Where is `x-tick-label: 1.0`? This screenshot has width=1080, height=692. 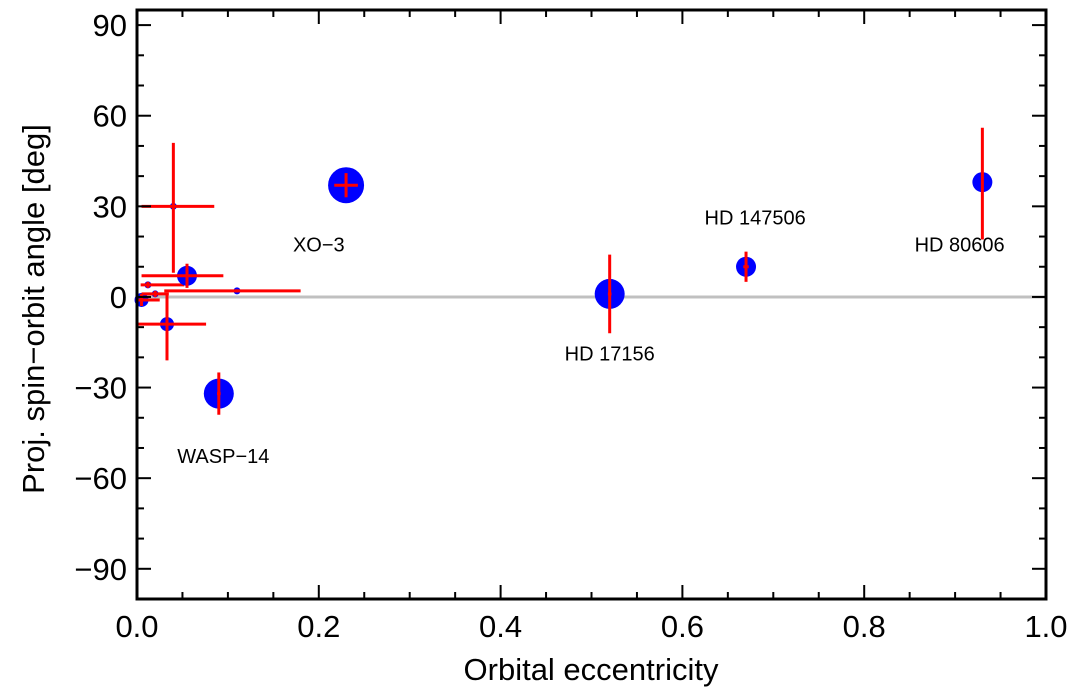
x-tick-label: 1.0 is located at coordinates (1045, 626).